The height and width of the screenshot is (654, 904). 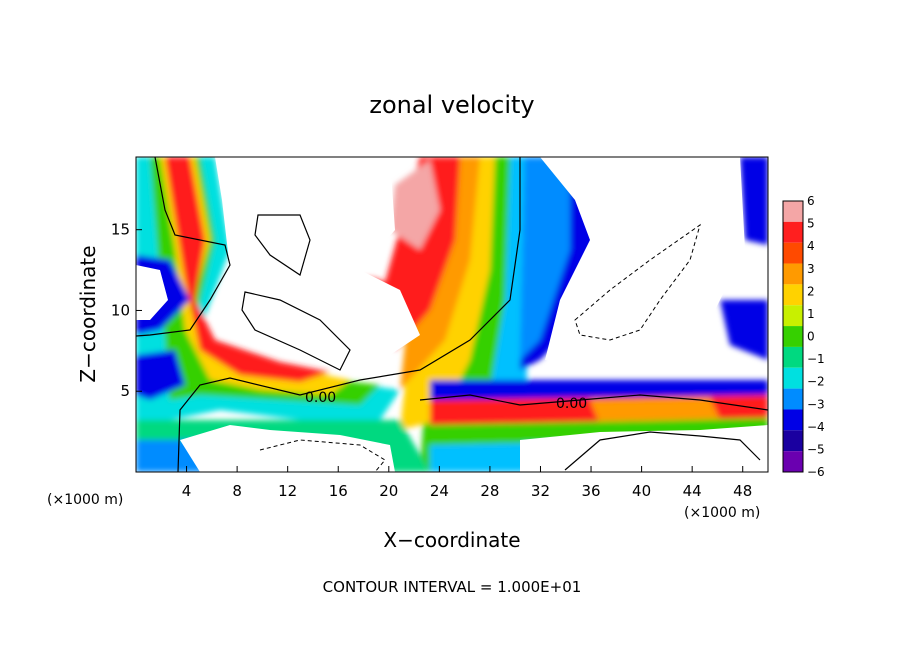 I want to click on colorbar: 6 5 4 3 2 1 0 −1 −2 −3 −4 −5 −6, so click(x=803, y=336).